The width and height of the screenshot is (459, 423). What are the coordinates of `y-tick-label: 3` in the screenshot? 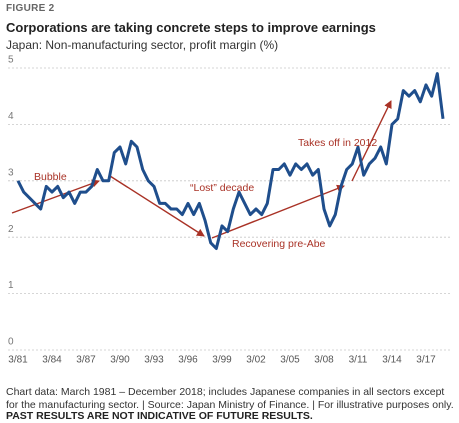 It's located at (11, 172).